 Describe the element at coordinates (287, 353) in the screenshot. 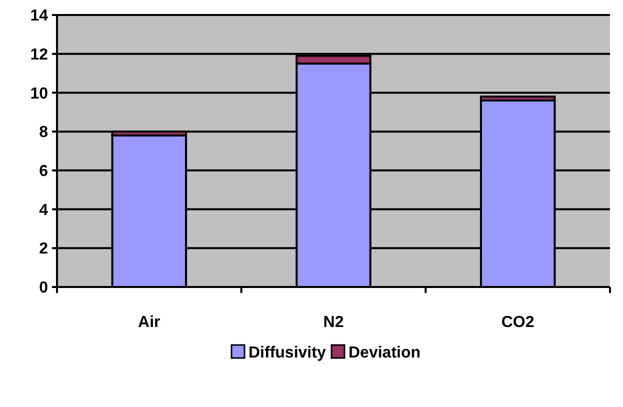

I see `legend-label: Diffusivity` at that location.